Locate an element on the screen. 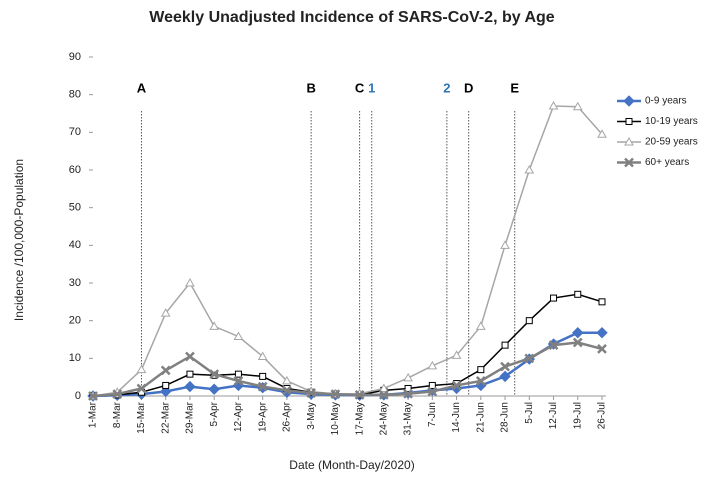 Image resolution: width=705 pixels, height=480 pixels. y-tick-label: 30 is located at coordinates (75, 283).